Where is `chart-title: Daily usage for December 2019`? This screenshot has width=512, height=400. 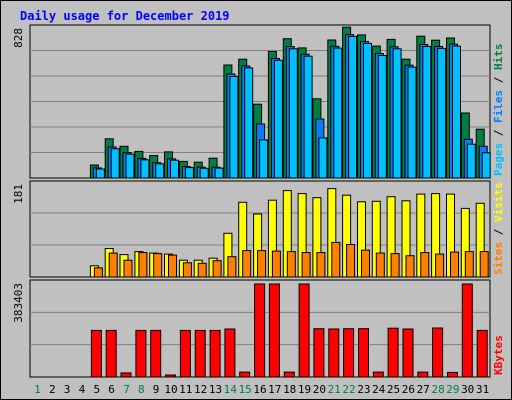 chart-title: Daily usage for December 2019 is located at coordinates (125, 16).